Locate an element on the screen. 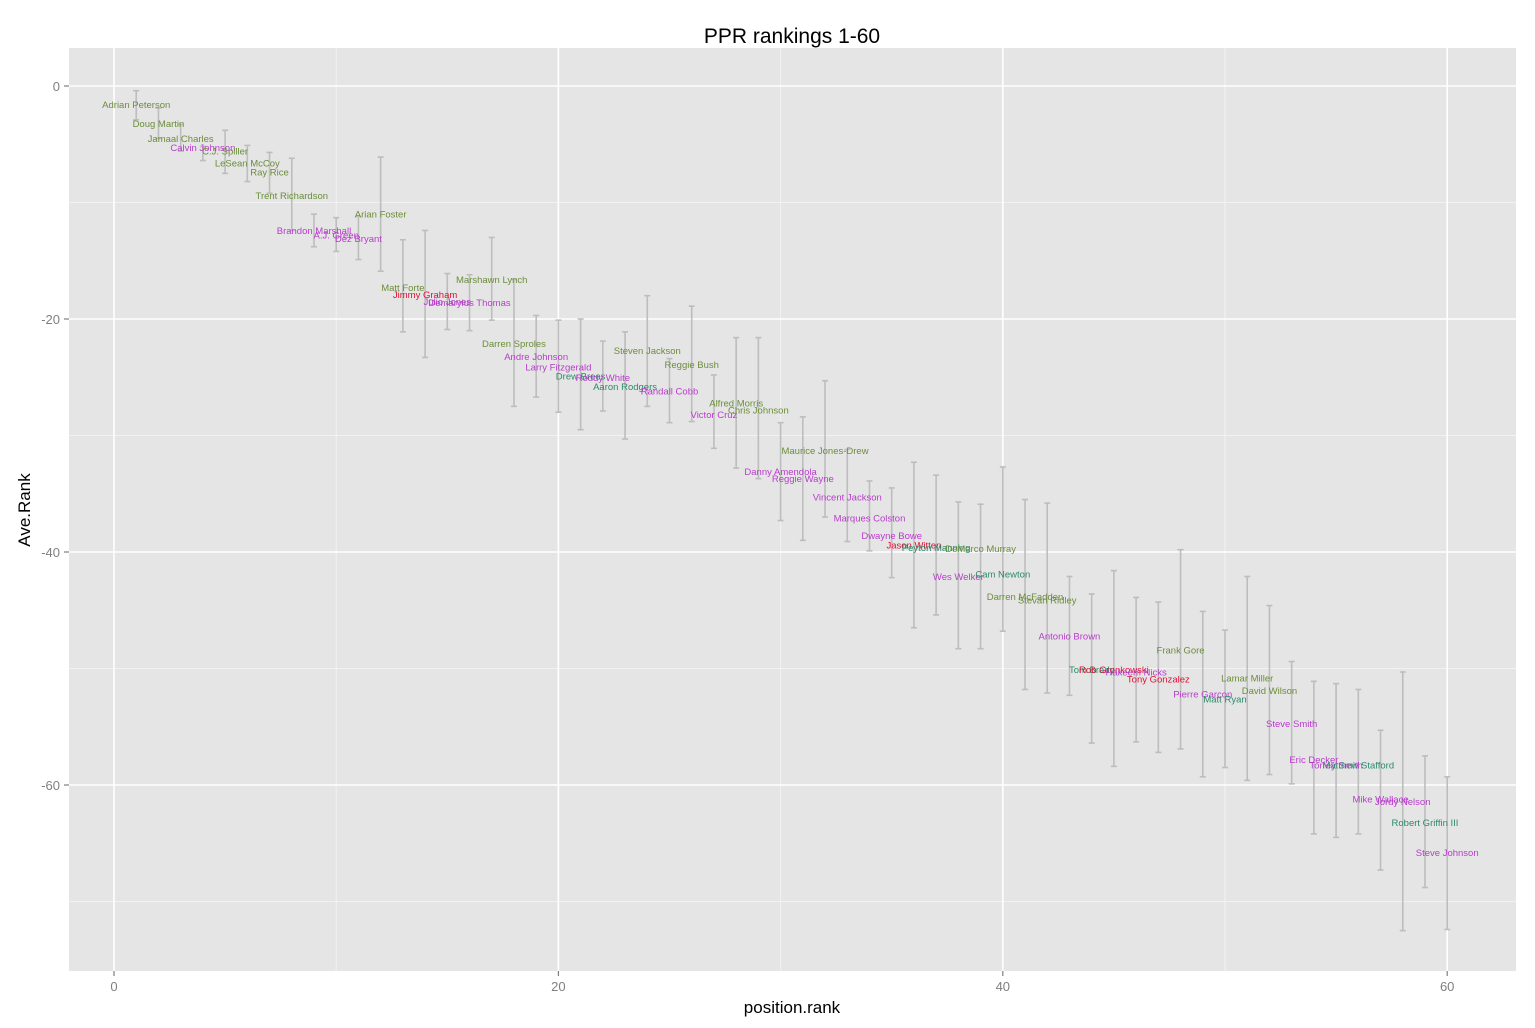 The width and height of the screenshot is (1535, 1028). point-label: Larry Fitzgerald is located at coordinates (558, 367).